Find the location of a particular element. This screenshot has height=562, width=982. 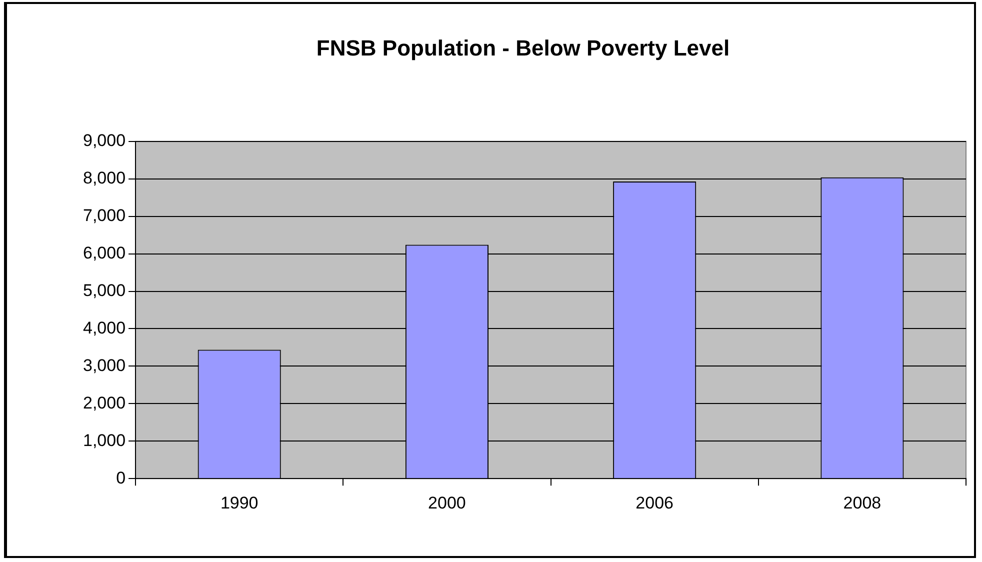

y-tick-label: 6,000 is located at coordinates (104, 252).